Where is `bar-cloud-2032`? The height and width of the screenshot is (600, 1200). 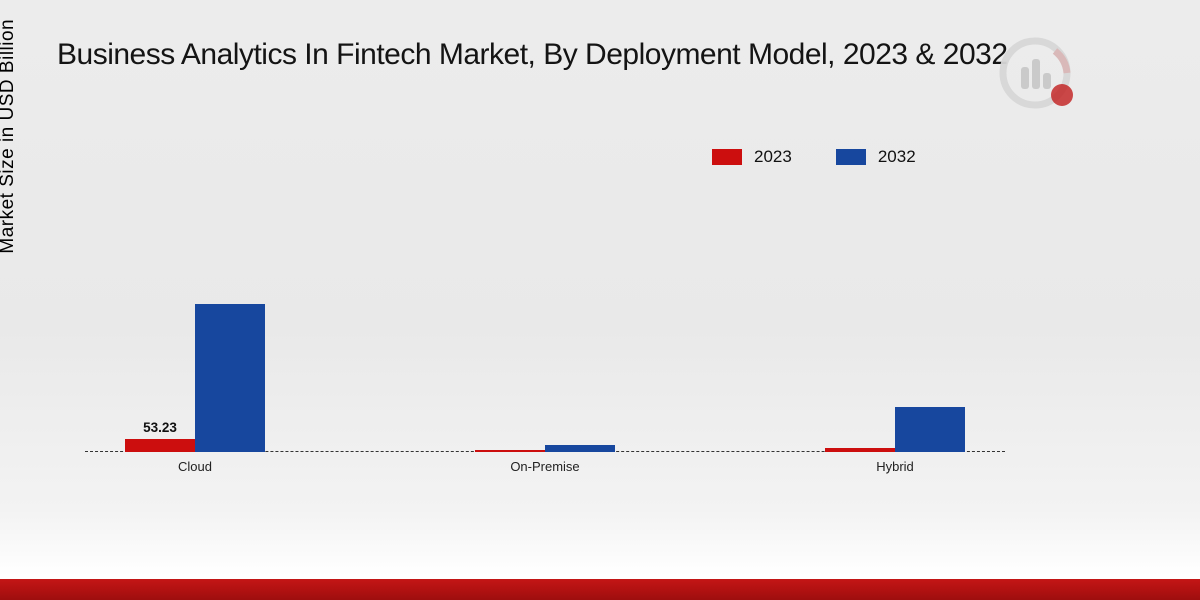
bar-cloud-2032 is located at coordinates (230, 378).